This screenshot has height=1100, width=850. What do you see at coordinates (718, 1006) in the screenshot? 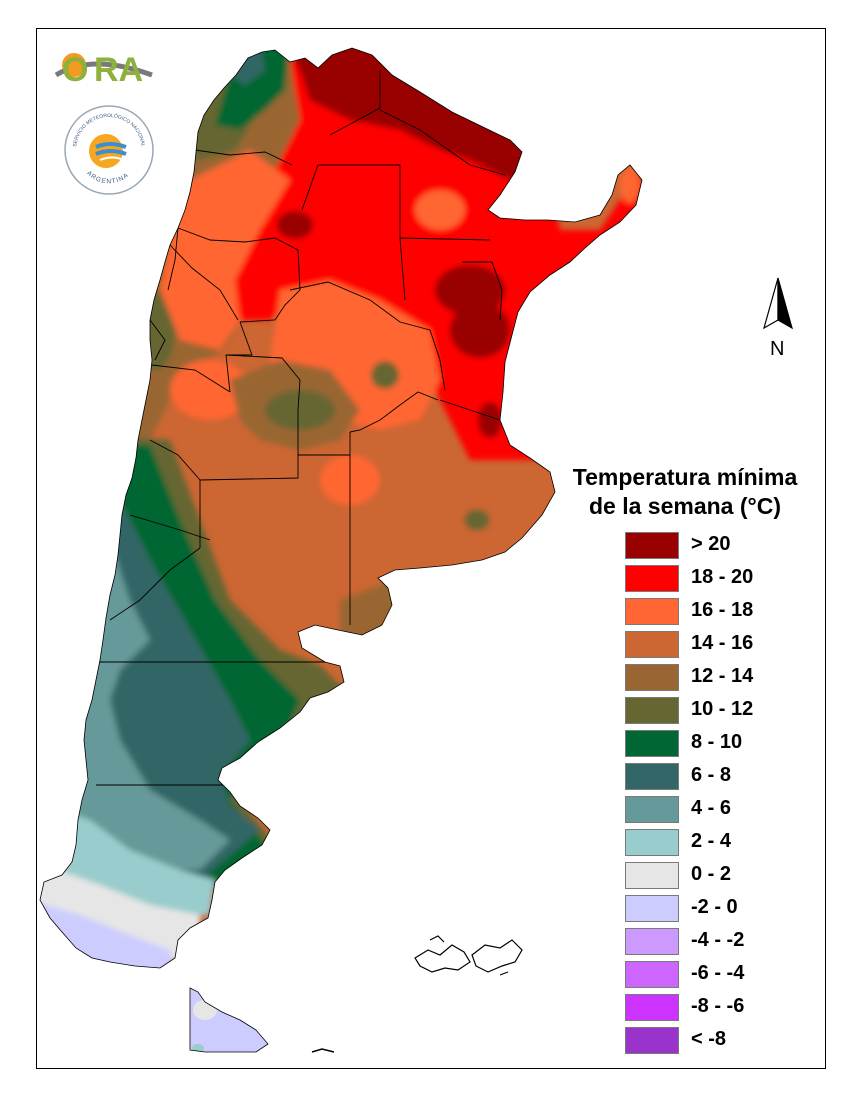
I see `legend-label: -8 - -6` at bounding box center [718, 1006].